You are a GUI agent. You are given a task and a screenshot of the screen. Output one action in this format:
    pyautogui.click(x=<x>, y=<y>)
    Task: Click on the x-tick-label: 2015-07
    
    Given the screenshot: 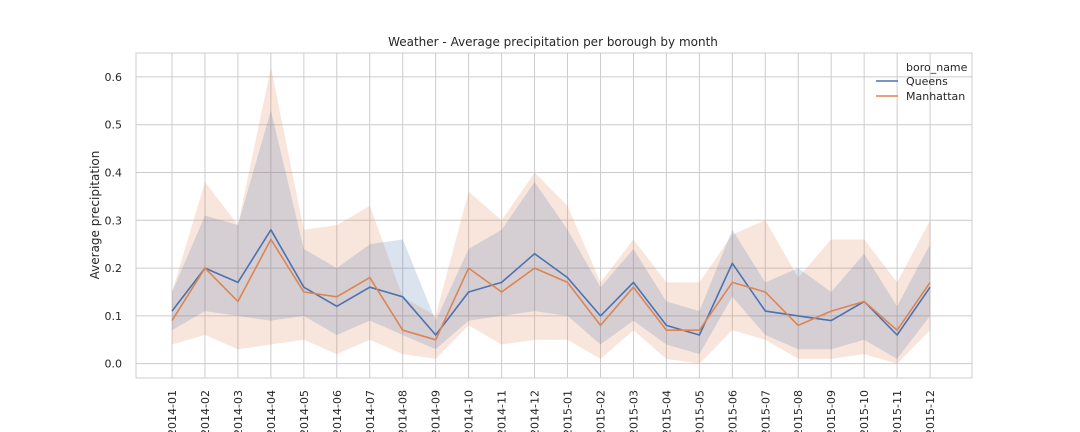 What is the action you would take?
    pyautogui.click(x=765, y=411)
    